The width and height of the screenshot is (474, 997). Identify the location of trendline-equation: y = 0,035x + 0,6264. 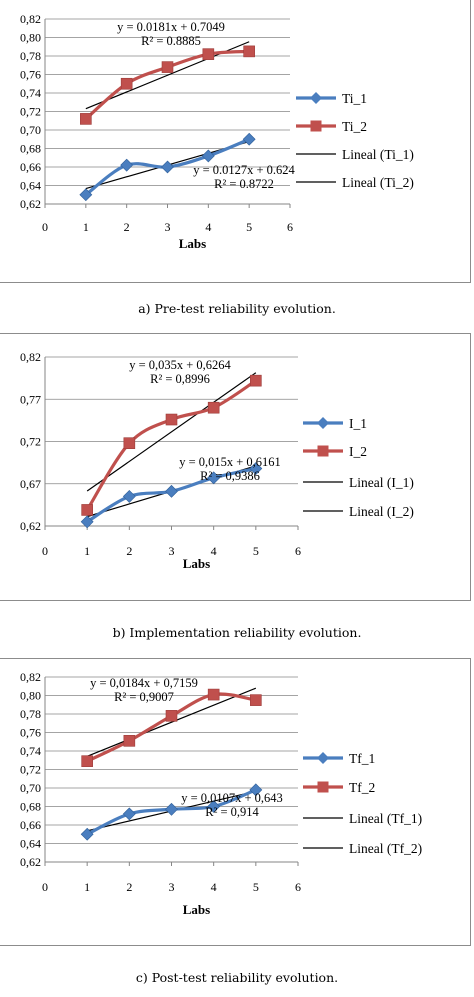
(180, 365).